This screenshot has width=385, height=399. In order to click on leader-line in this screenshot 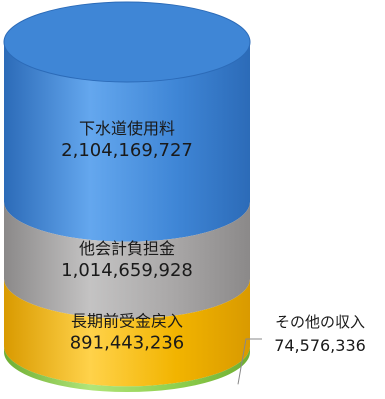, I will do `click(249, 361)`.